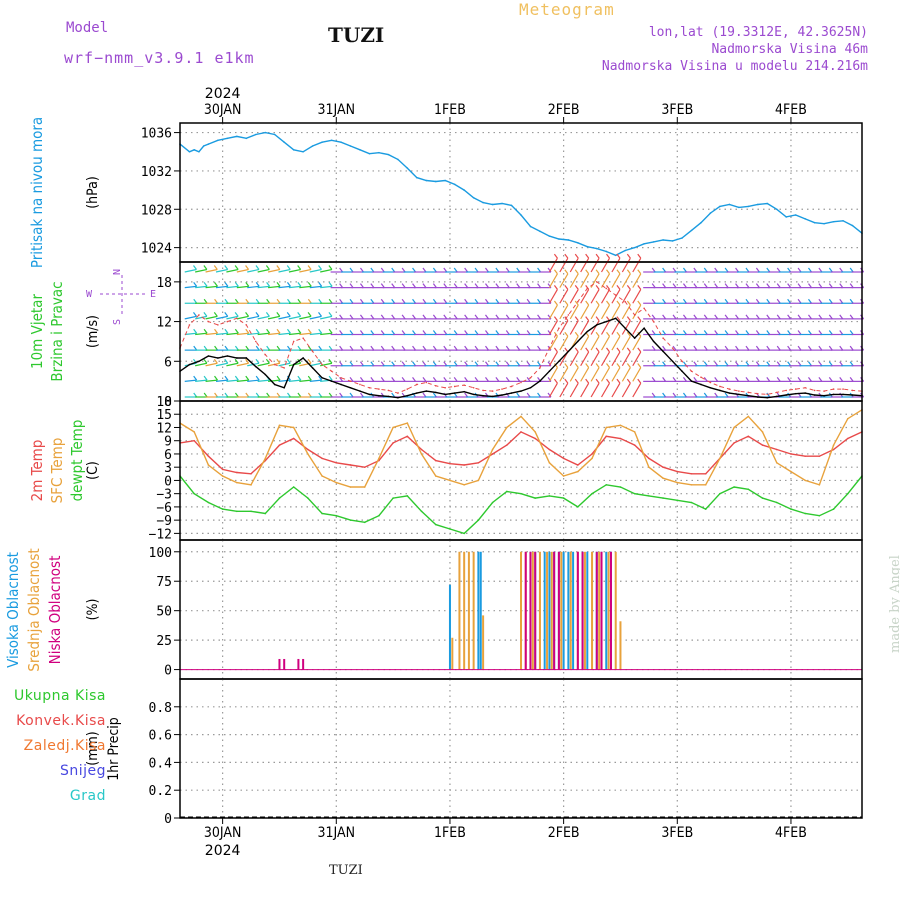 This screenshot has width=900, height=900. I want to click on clouds-low_cloud-bar, so click(284, 664).